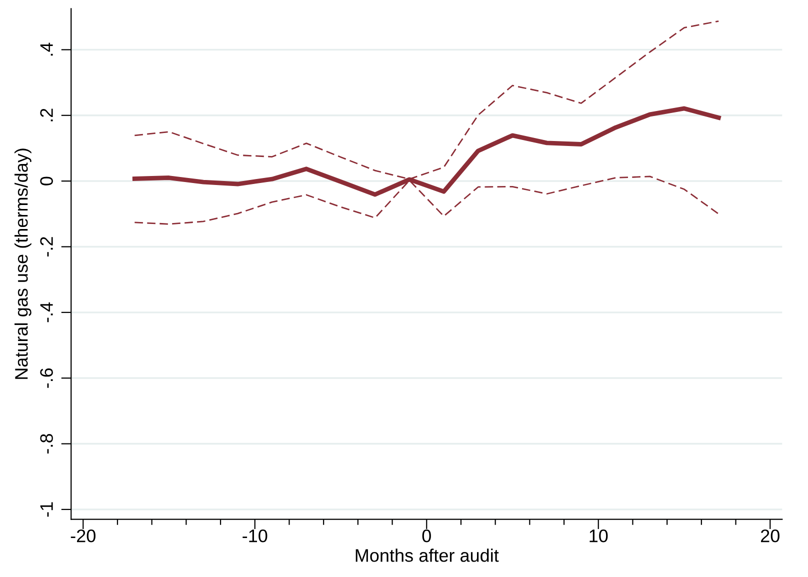  What do you see at coordinates (255, 536) in the screenshot?
I see `x-tick-label: -10` at bounding box center [255, 536].